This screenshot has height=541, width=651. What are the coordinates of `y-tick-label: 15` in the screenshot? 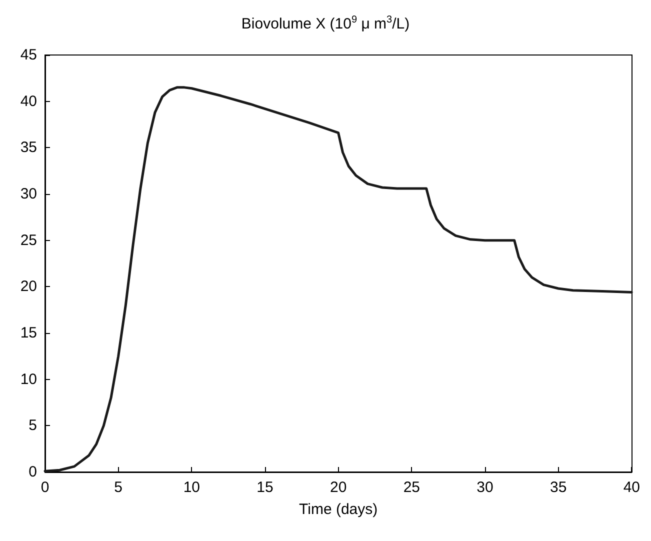 It's located at (28, 333).